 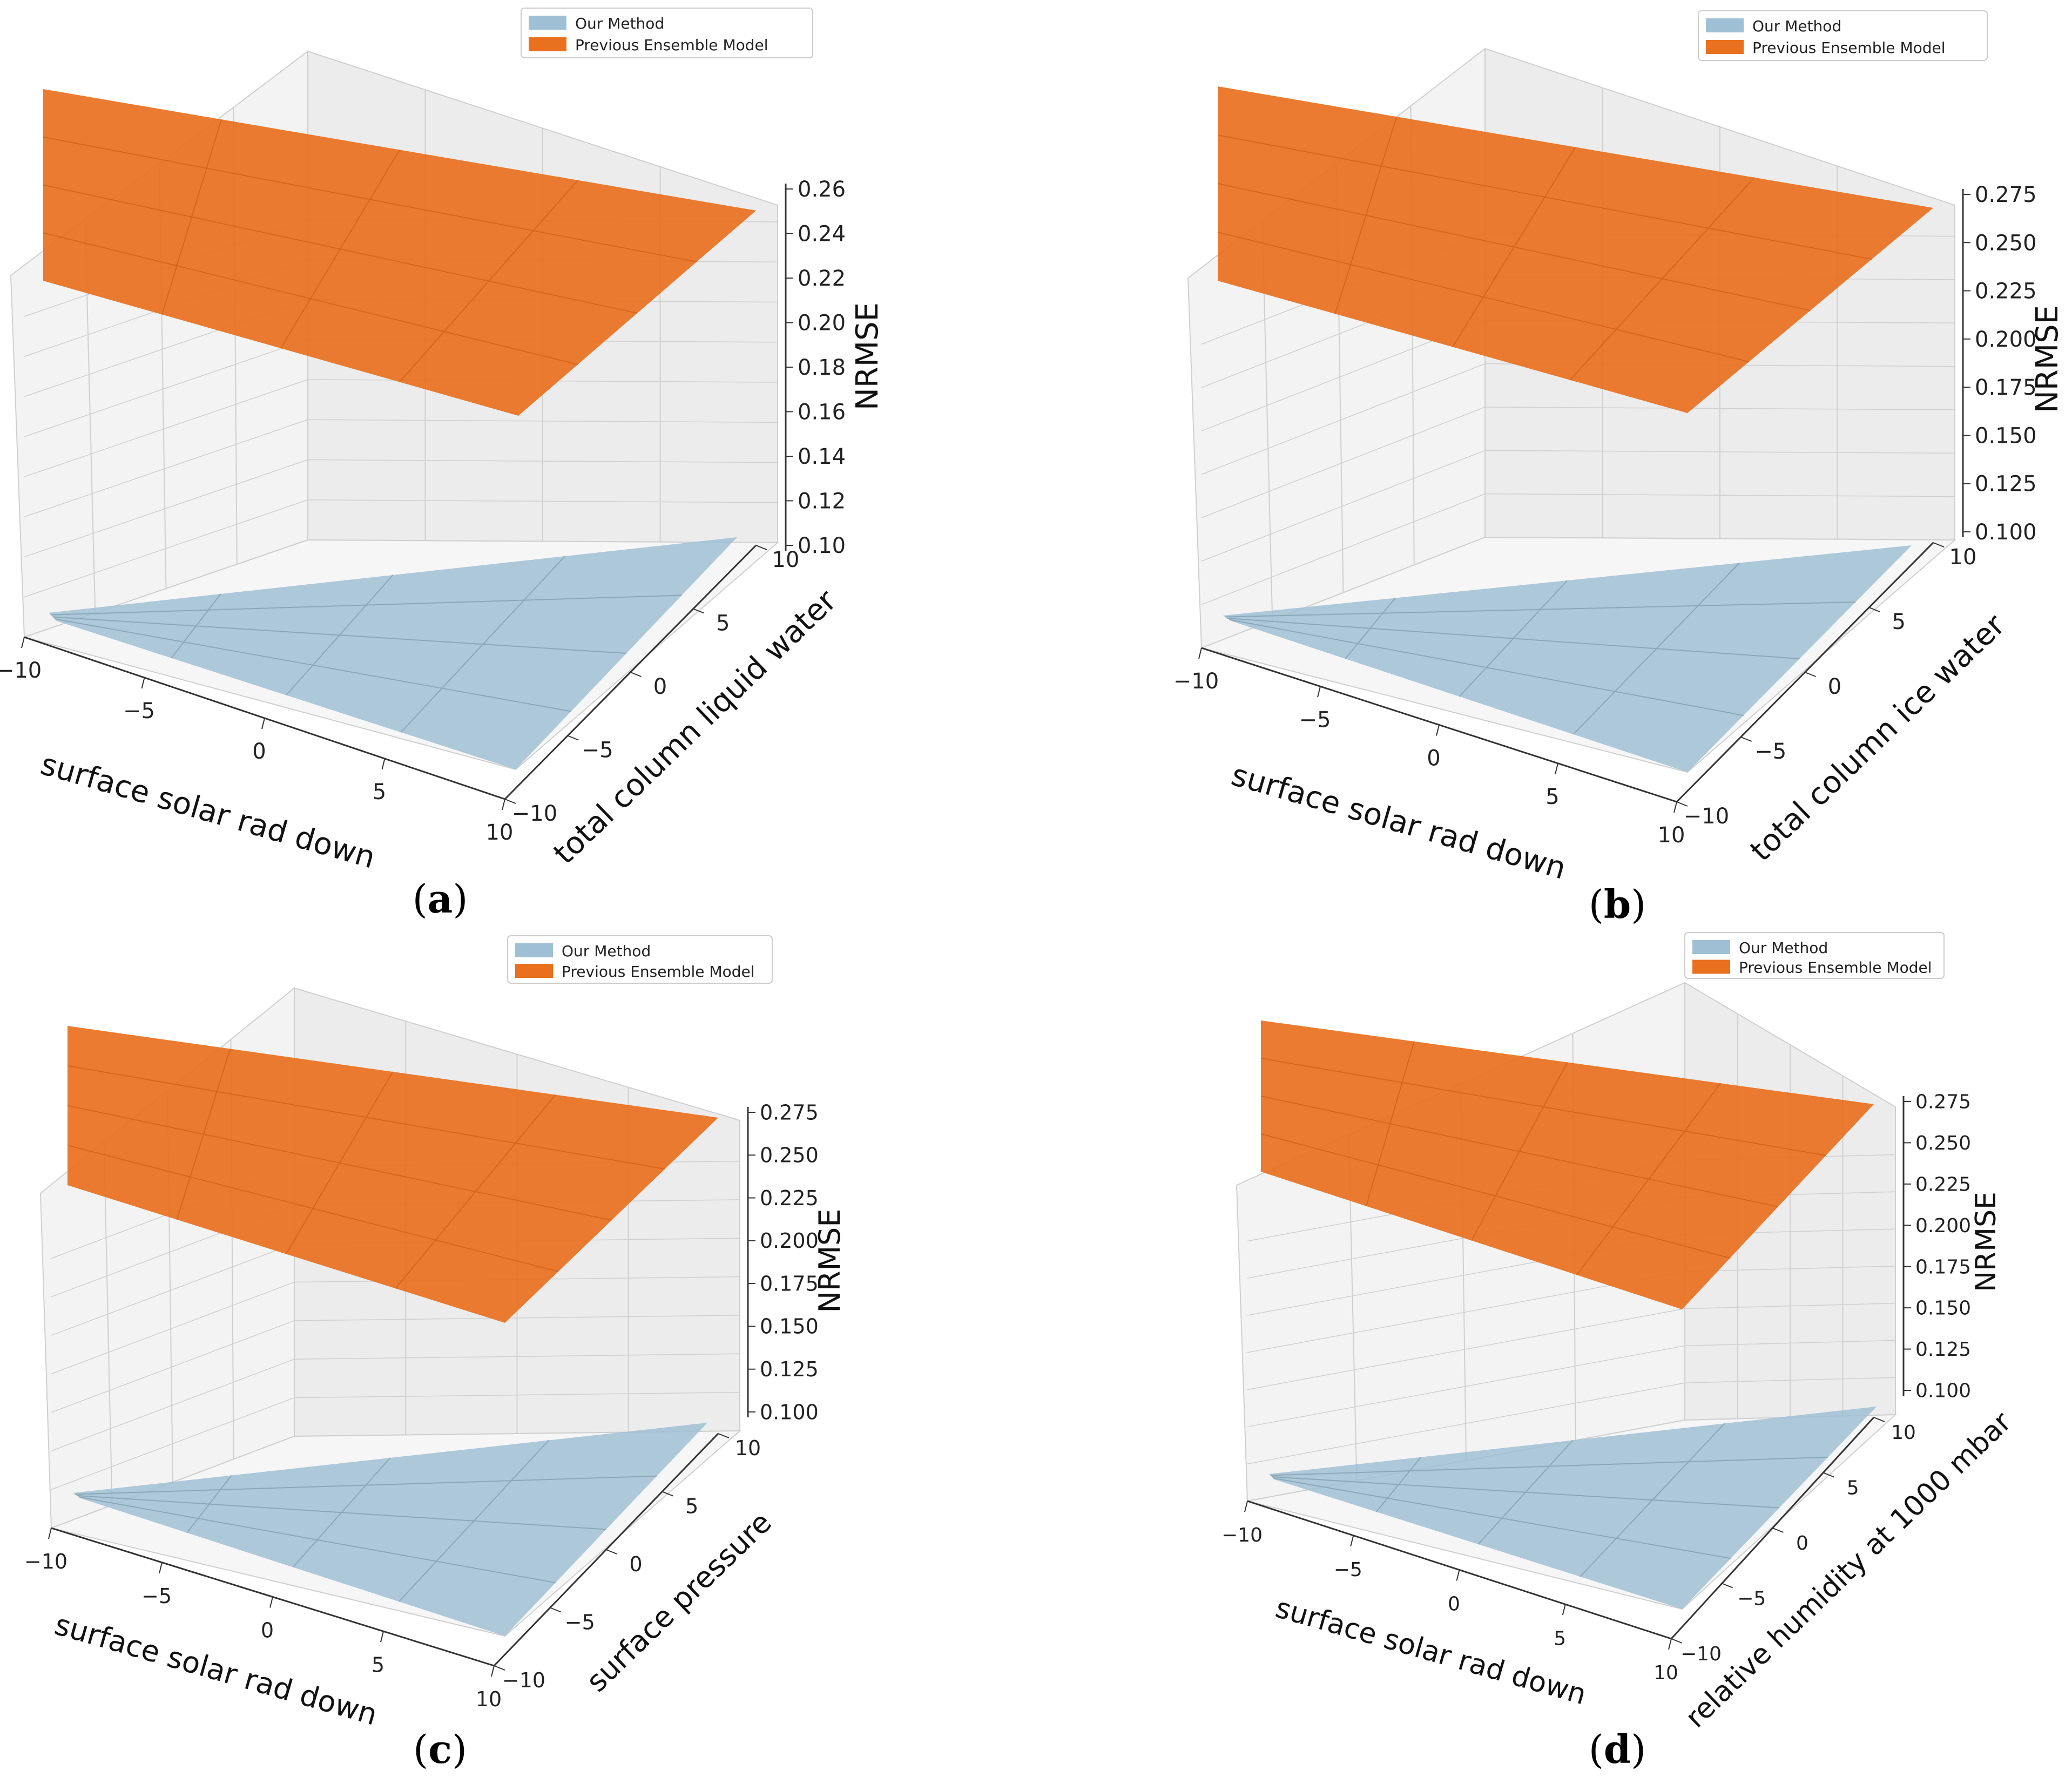 What do you see at coordinates (1943, 1102) in the screenshot?
I see `z-tick-label: 0.275` at bounding box center [1943, 1102].